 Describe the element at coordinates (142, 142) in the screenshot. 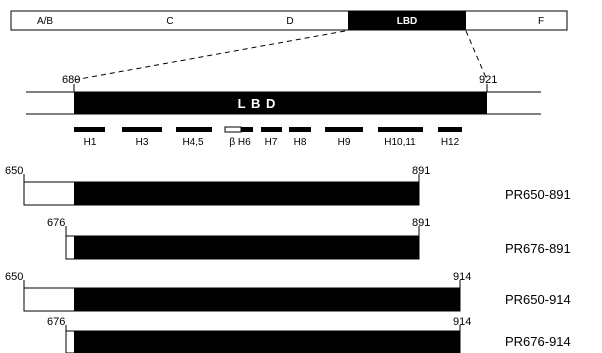

I see `helix-label-h3: H3` at that location.